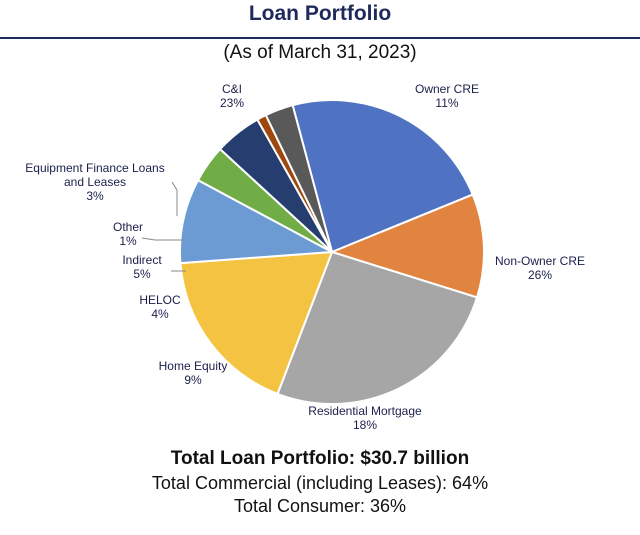 The width and height of the screenshot is (640, 535). Describe the element at coordinates (540, 268) in the screenshot. I see `slice-label-non-owner-cre: Non-Owner CRE 26%` at that location.